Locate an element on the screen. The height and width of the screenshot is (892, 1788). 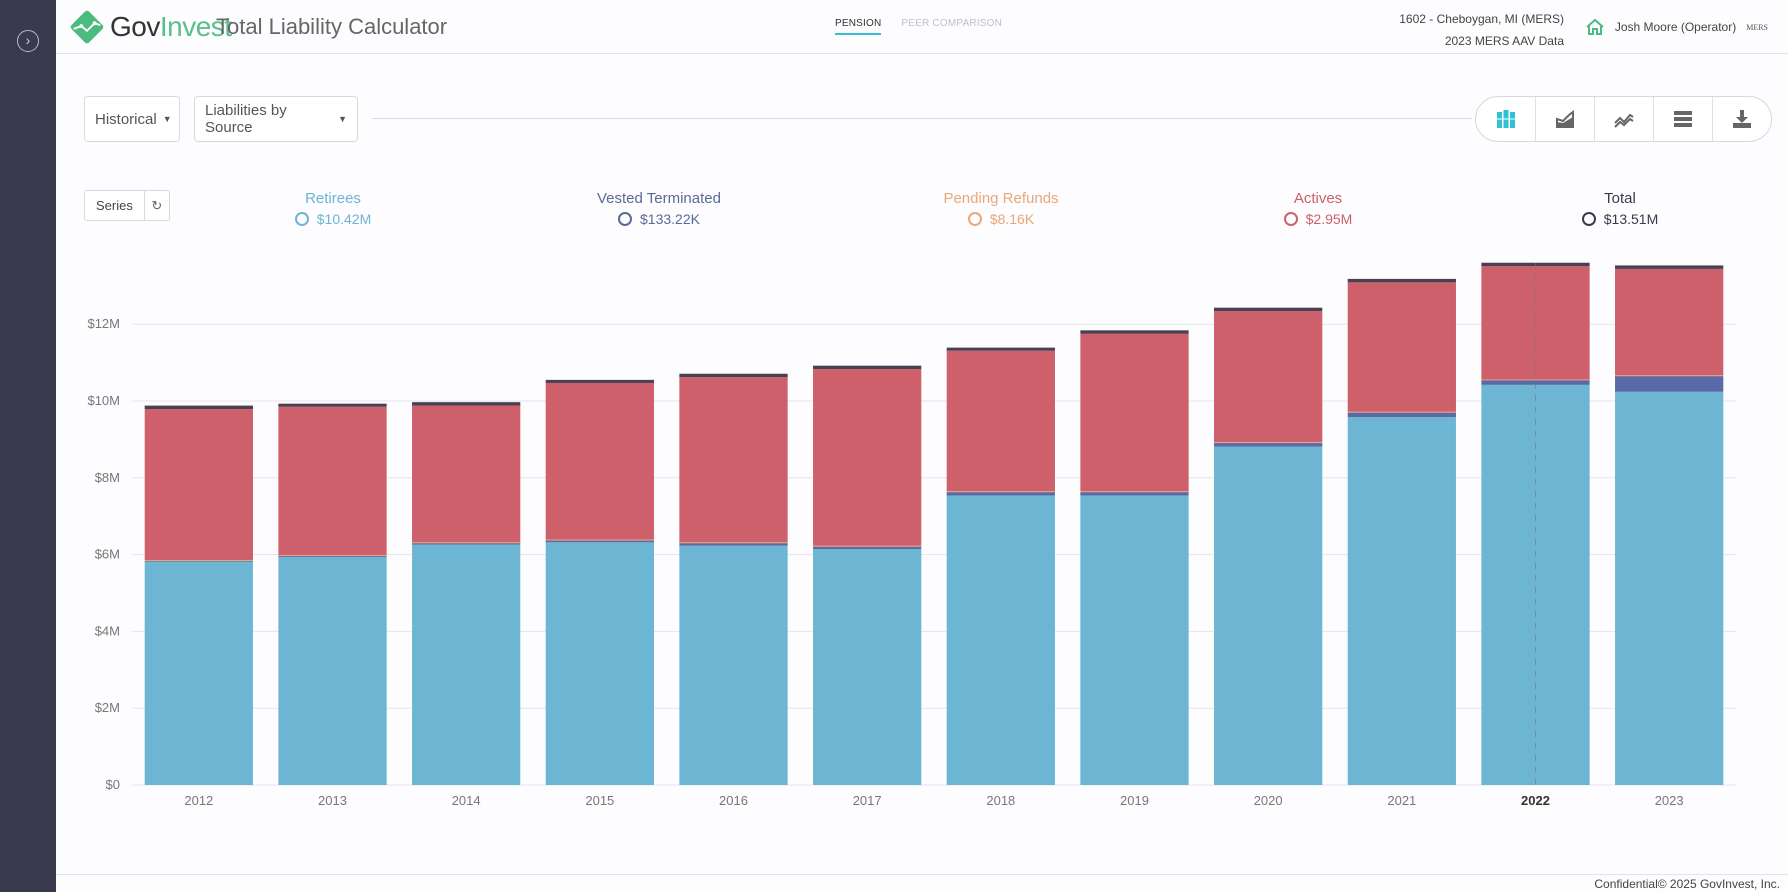
legend-value: $2.95M is located at coordinates (1329, 219).